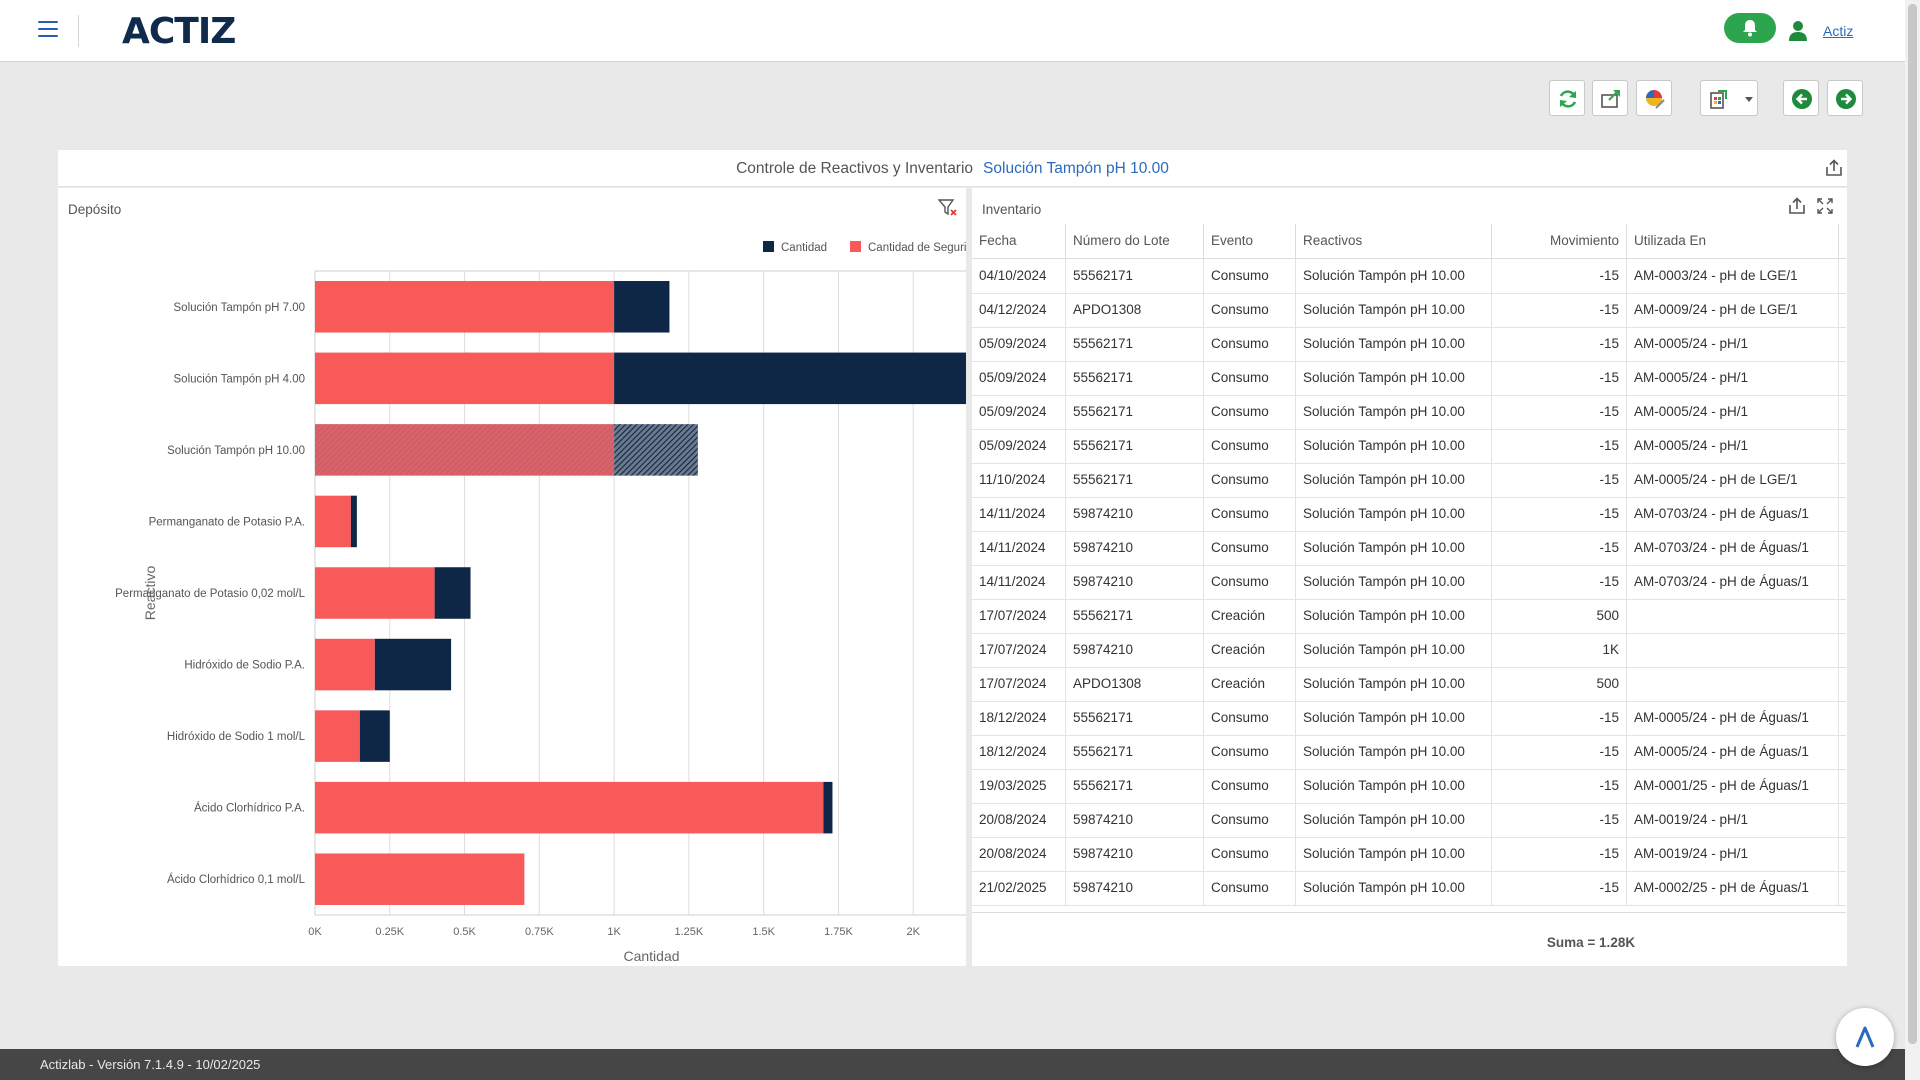  Describe the element at coordinates (804, 248) in the screenshot. I see `legend-label-cantidad: Cantidad` at that location.